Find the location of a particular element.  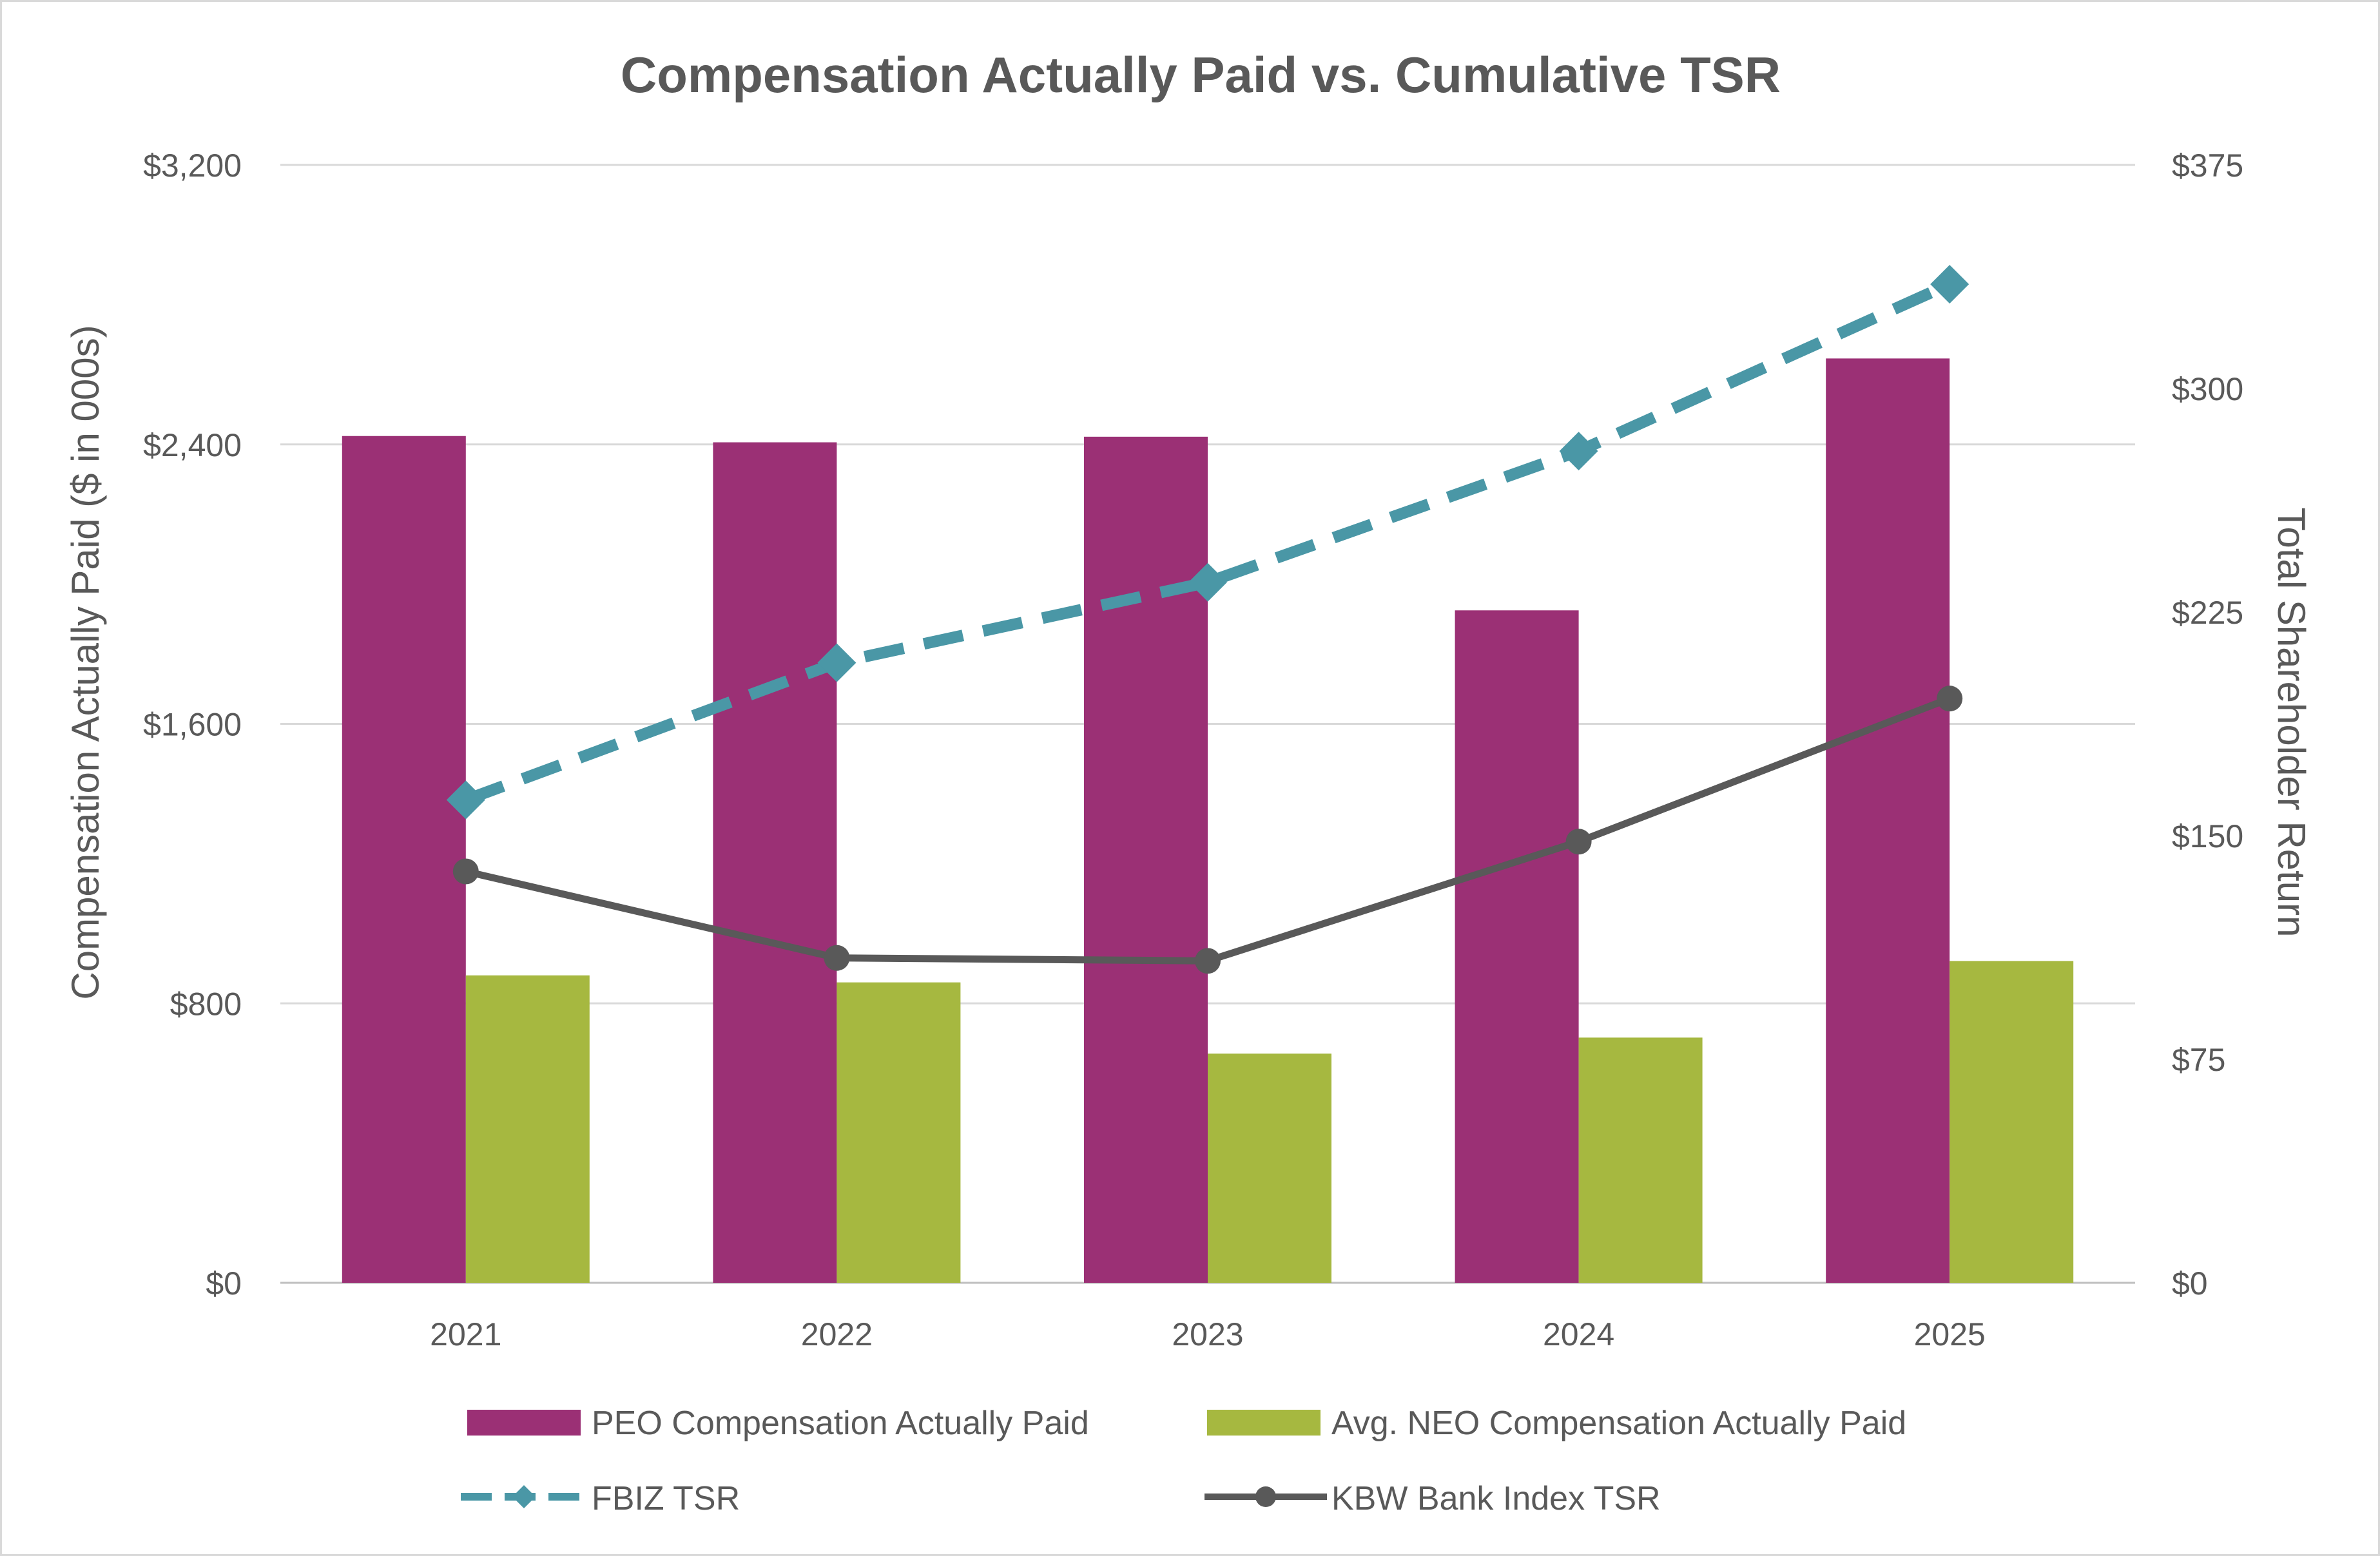

left-axis-title: Compensation Actually Paid ($ in 000s) is located at coordinates (85, 662).